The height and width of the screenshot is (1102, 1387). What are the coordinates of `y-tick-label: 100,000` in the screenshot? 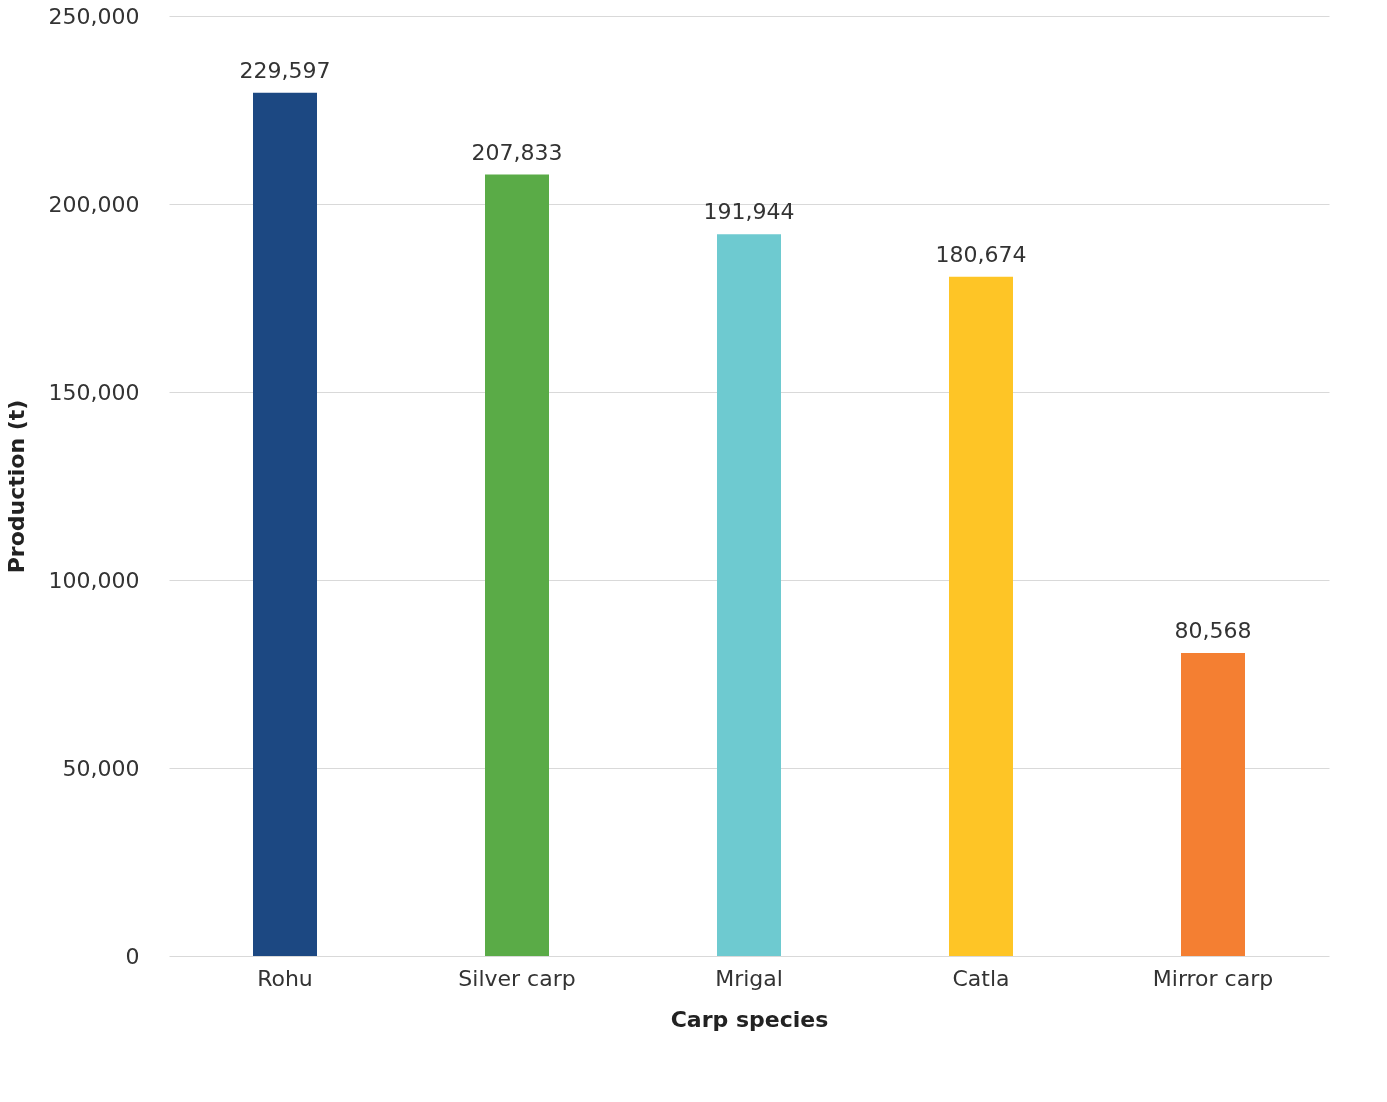 It's located at (94, 580).